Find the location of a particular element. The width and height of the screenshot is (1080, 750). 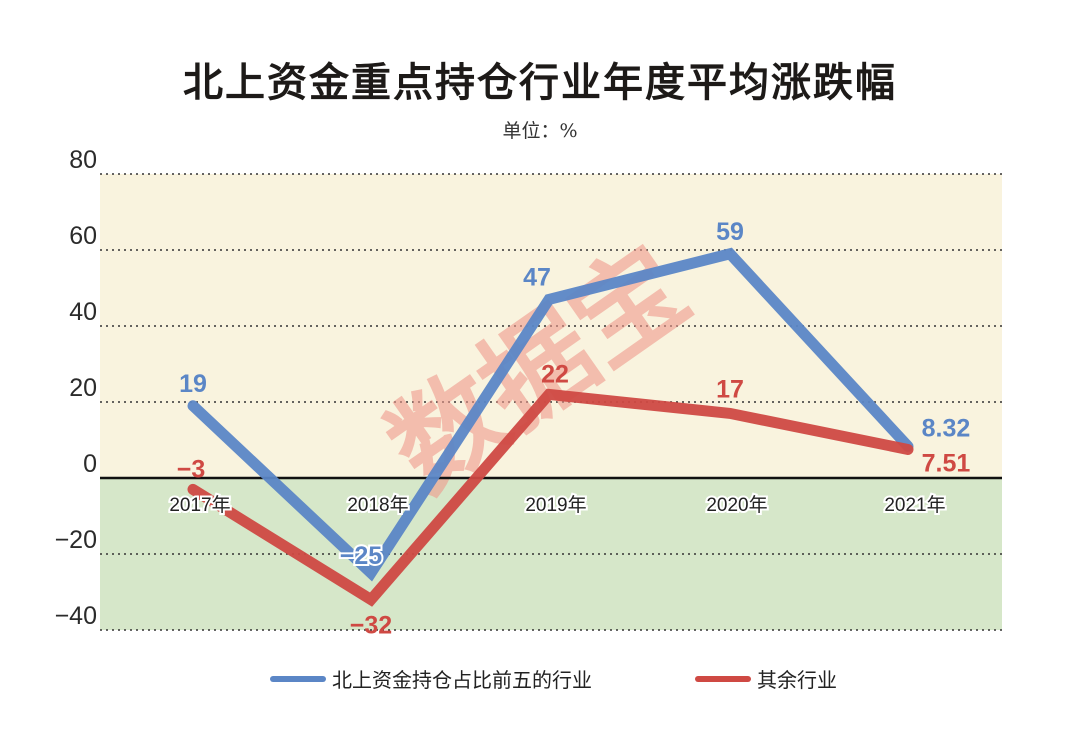

data-label: 22 is located at coordinates (555, 374).